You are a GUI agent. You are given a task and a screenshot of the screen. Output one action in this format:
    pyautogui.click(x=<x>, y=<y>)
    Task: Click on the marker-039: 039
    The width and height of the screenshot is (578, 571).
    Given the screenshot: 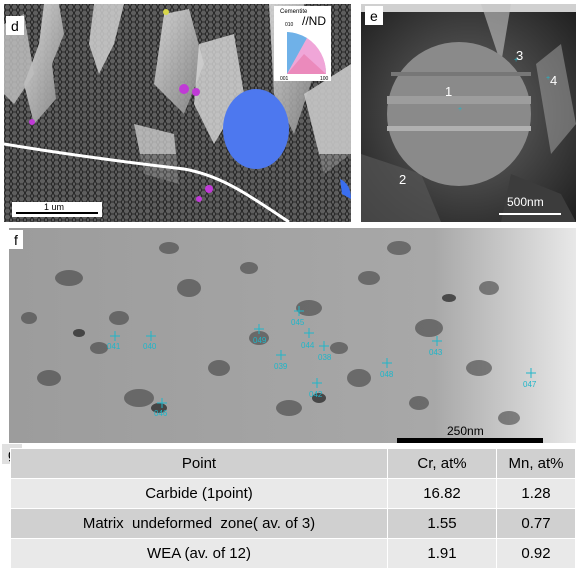 What is the action you would take?
    pyautogui.click(x=281, y=366)
    